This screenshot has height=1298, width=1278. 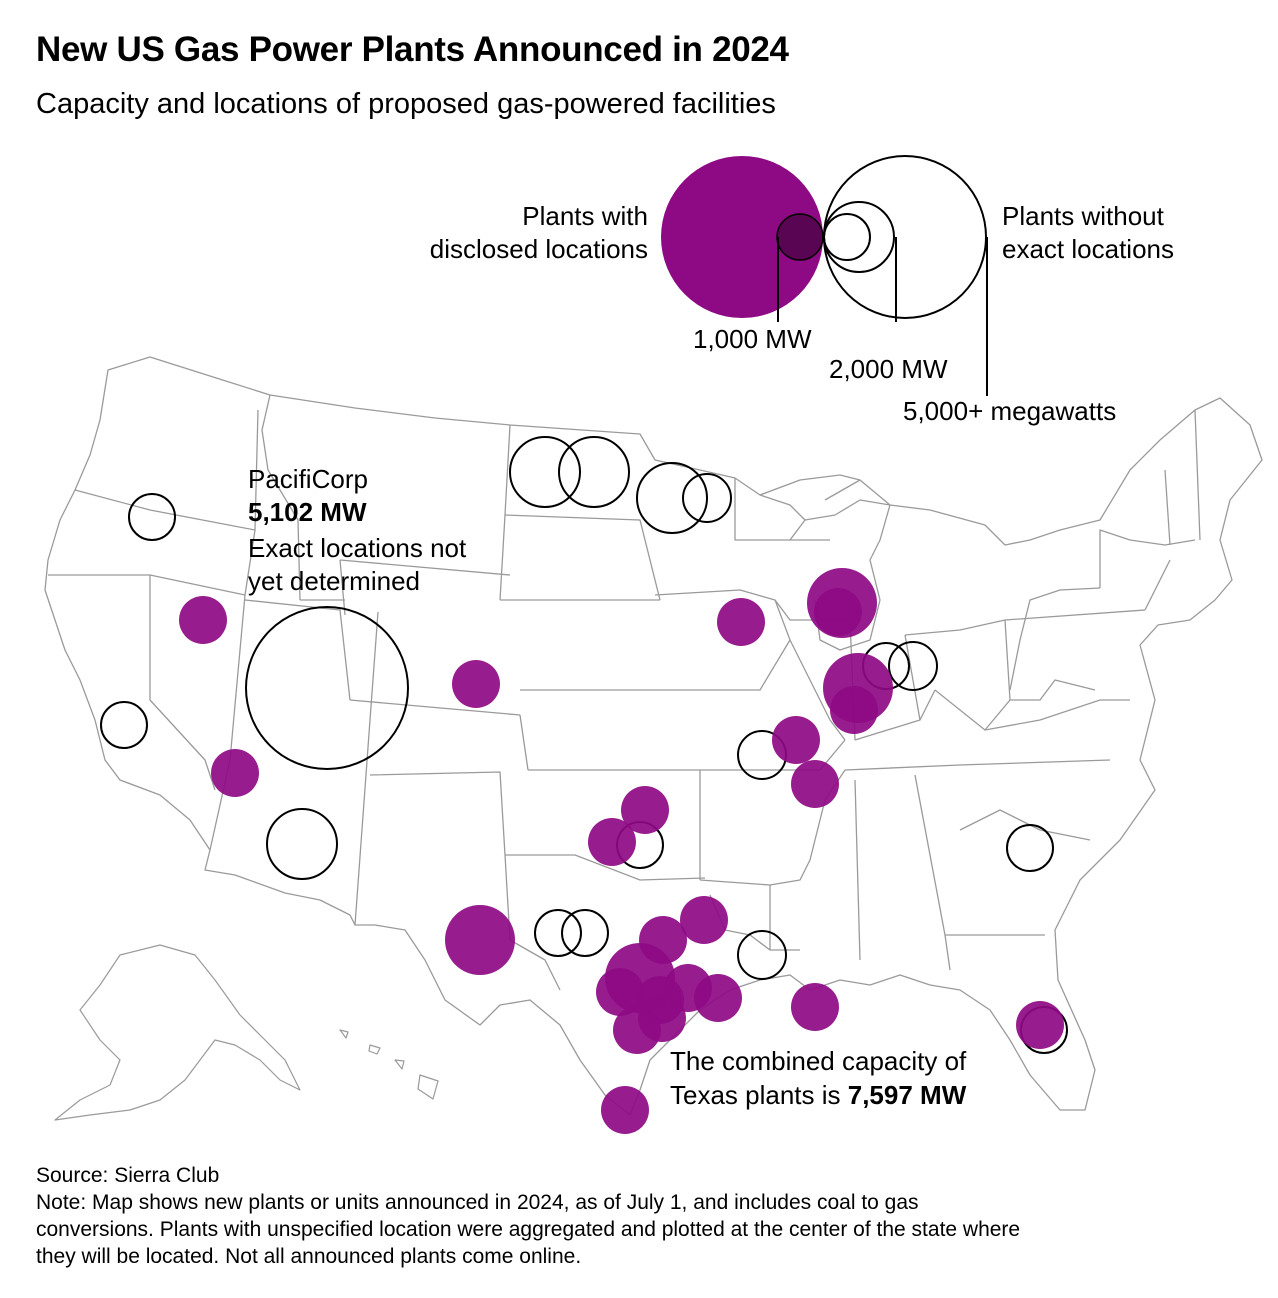 I want to click on legend-disclosed-5000-circle, so click(x=742, y=237).